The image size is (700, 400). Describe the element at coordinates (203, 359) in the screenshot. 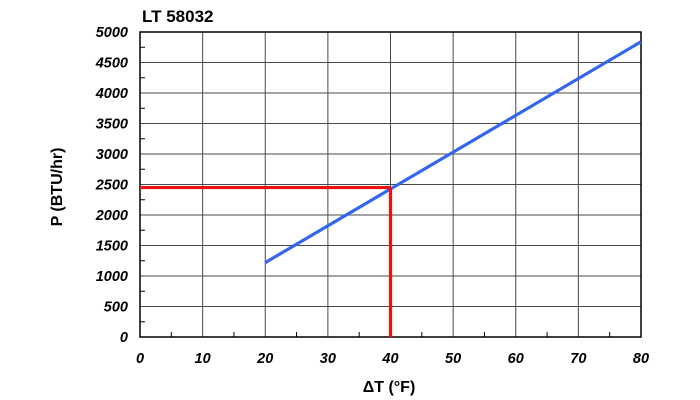

I see `x-tick-label: 10` at that location.